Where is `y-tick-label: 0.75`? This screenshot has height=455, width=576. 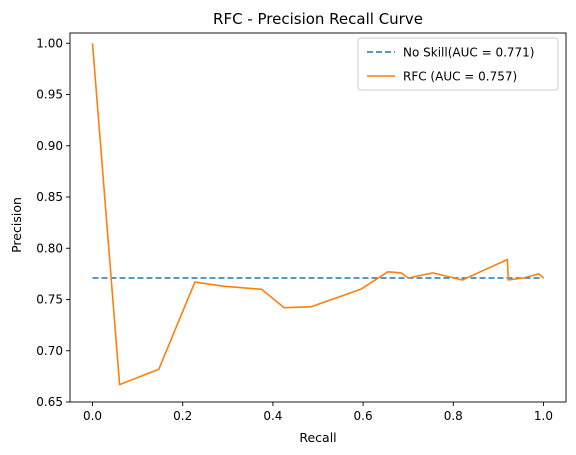 y-tick-label: 0.75 is located at coordinates (49, 300).